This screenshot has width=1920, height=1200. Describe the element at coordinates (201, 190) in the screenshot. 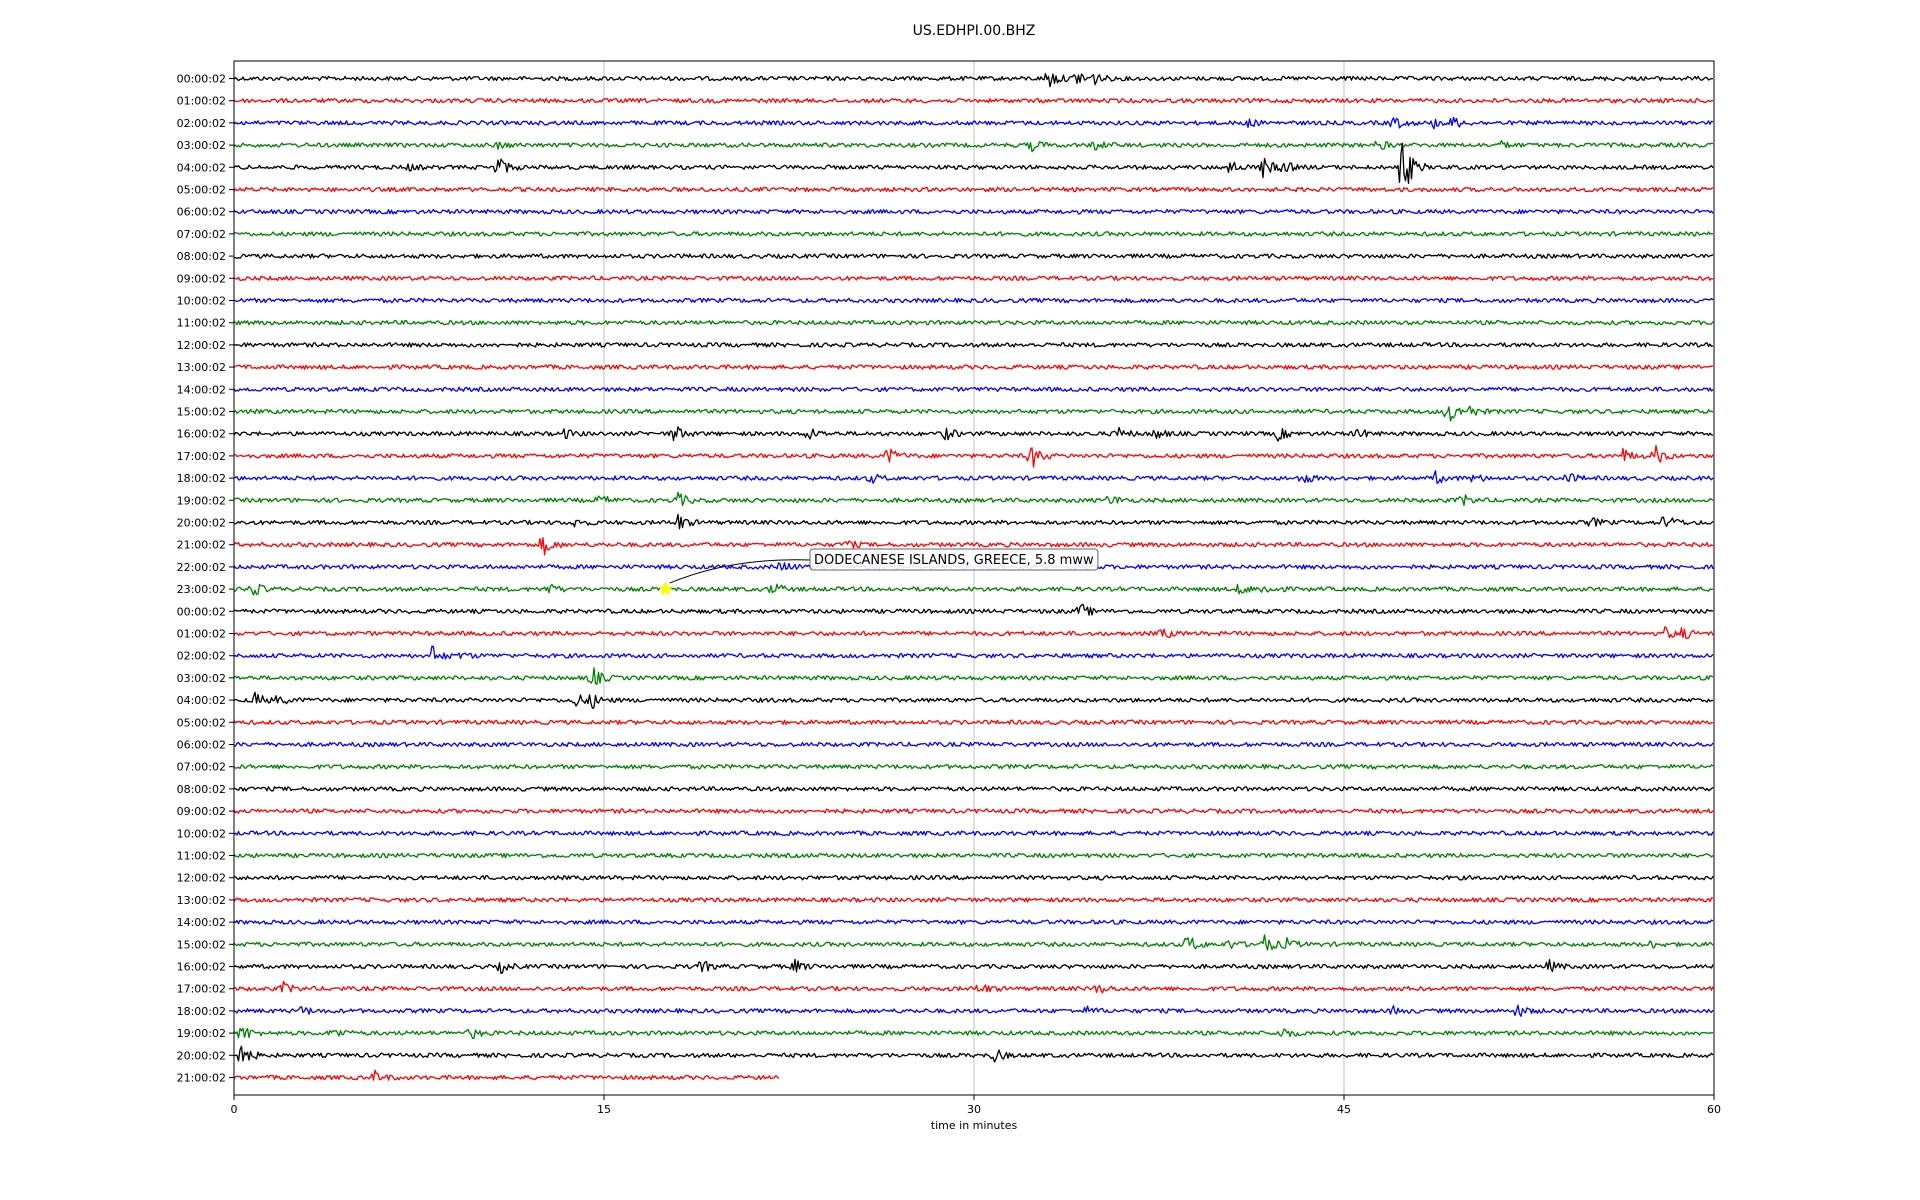

I see `row-label-5: 05:00:02` at that location.